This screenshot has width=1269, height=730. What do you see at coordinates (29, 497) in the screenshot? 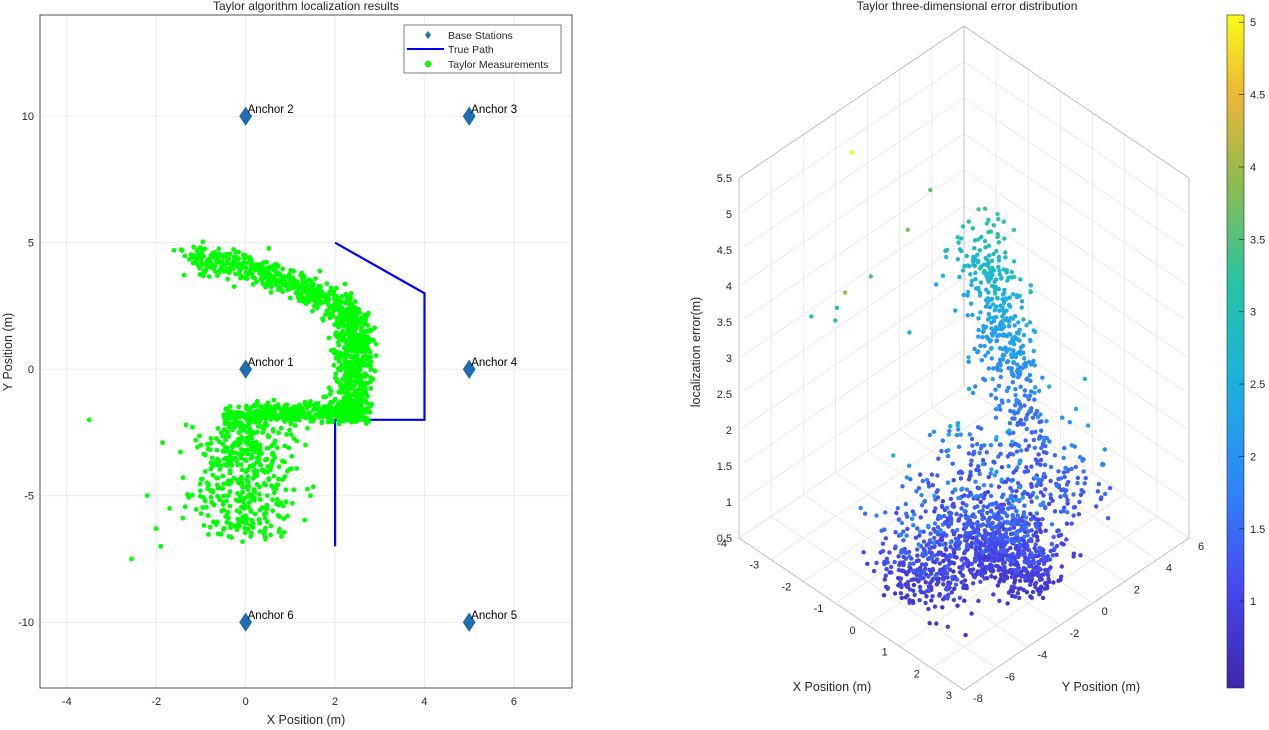
I see `left-y-tick-label: -5` at bounding box center [29, 497].